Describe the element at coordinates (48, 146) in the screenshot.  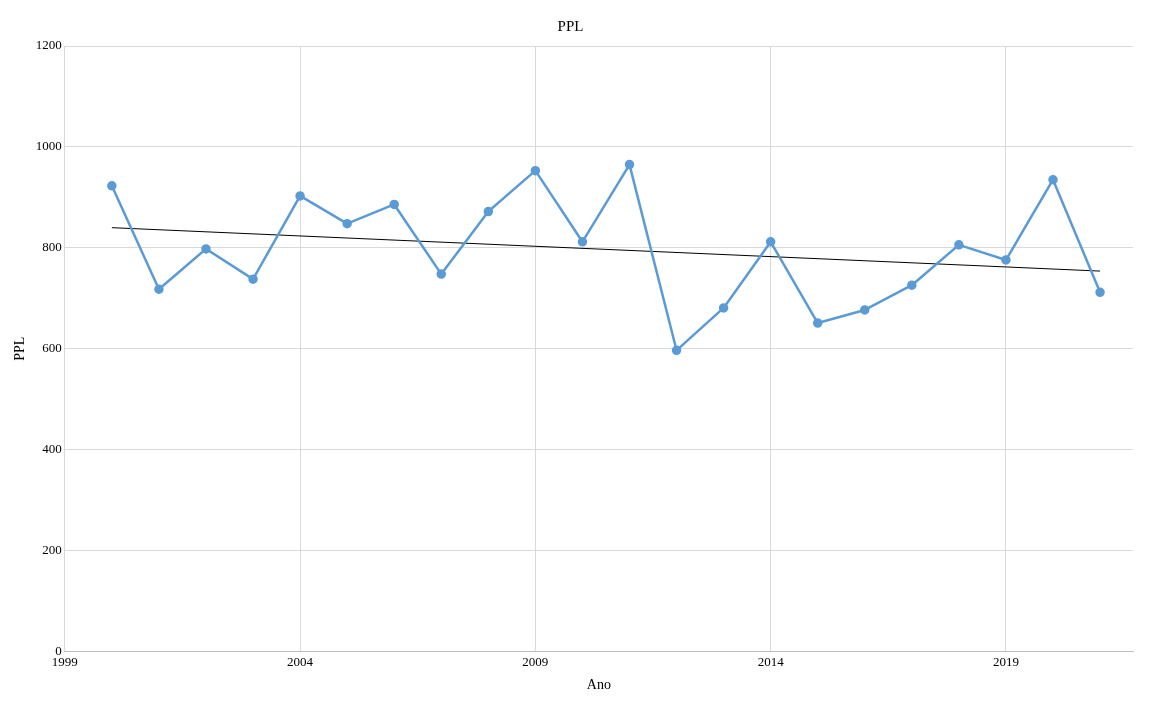
I see `y-tick-label: 1000` at that location.